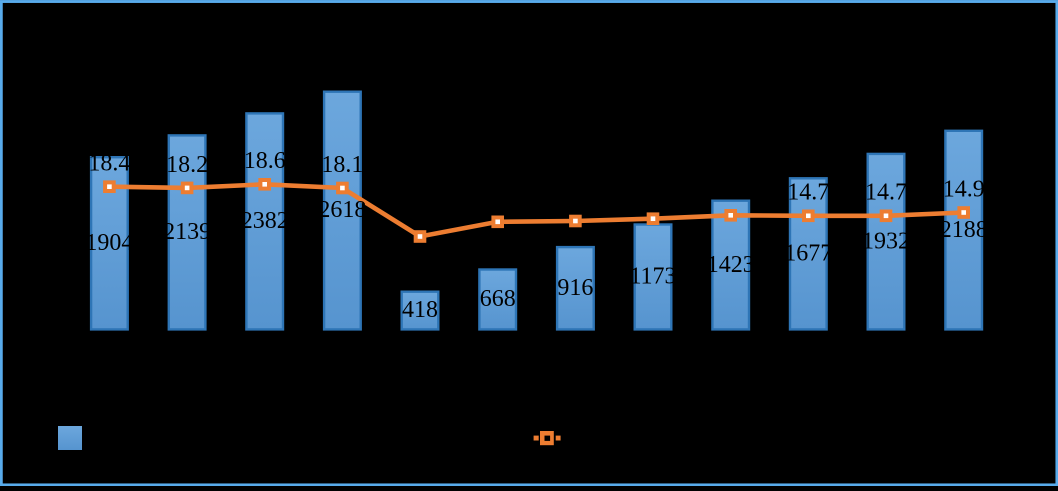 The image size is (1058, 491). What do you see at coordinates (265, 221) in the screenshot?
I see `svg-text: 2382` at bounding box center [265, 221].